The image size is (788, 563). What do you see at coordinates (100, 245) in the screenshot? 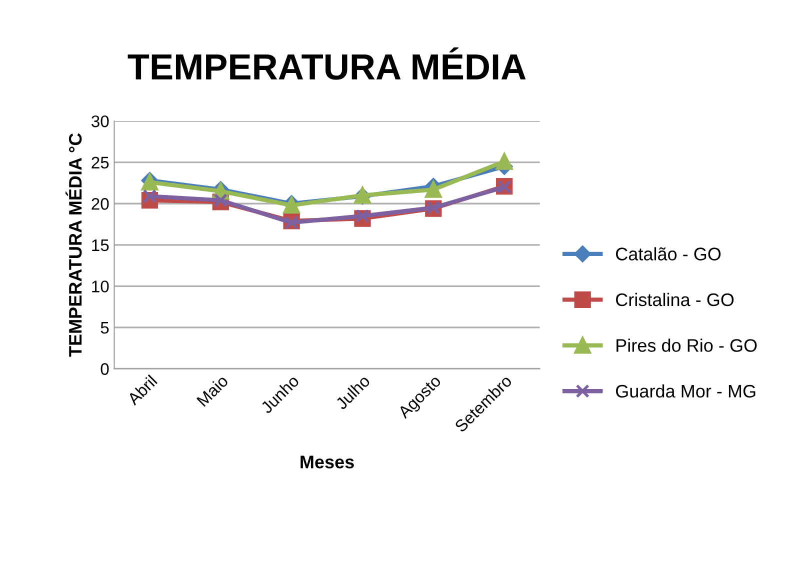
I see `y-tick-label: 15` at bounding box center [100, 245].